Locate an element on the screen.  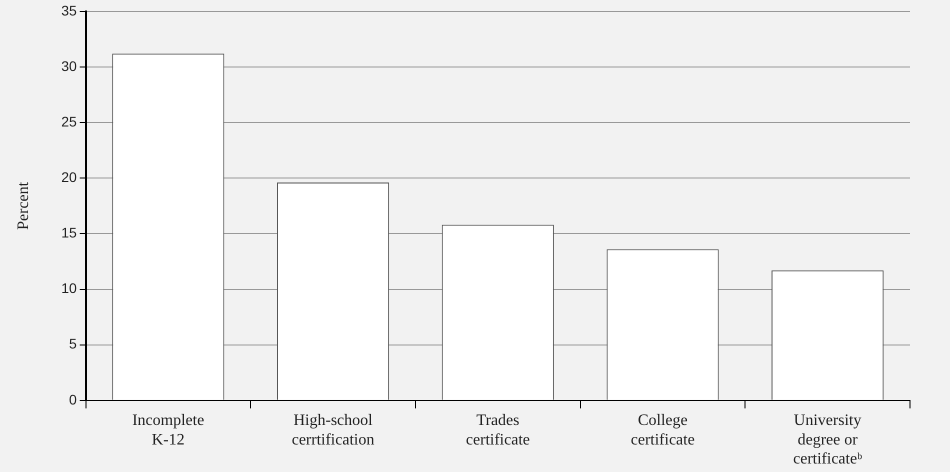
y-tick-label: 5 is located at coordinates (72, 344).